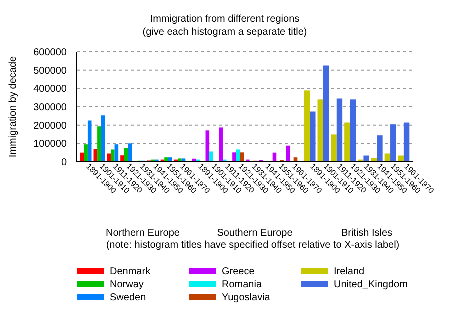 The image size is (450, 320). Describe the element at coordinates (253, 245) in the screenshot. I see `text: (note: histogram titles have specified offset relative to X-axis label)` at that location.